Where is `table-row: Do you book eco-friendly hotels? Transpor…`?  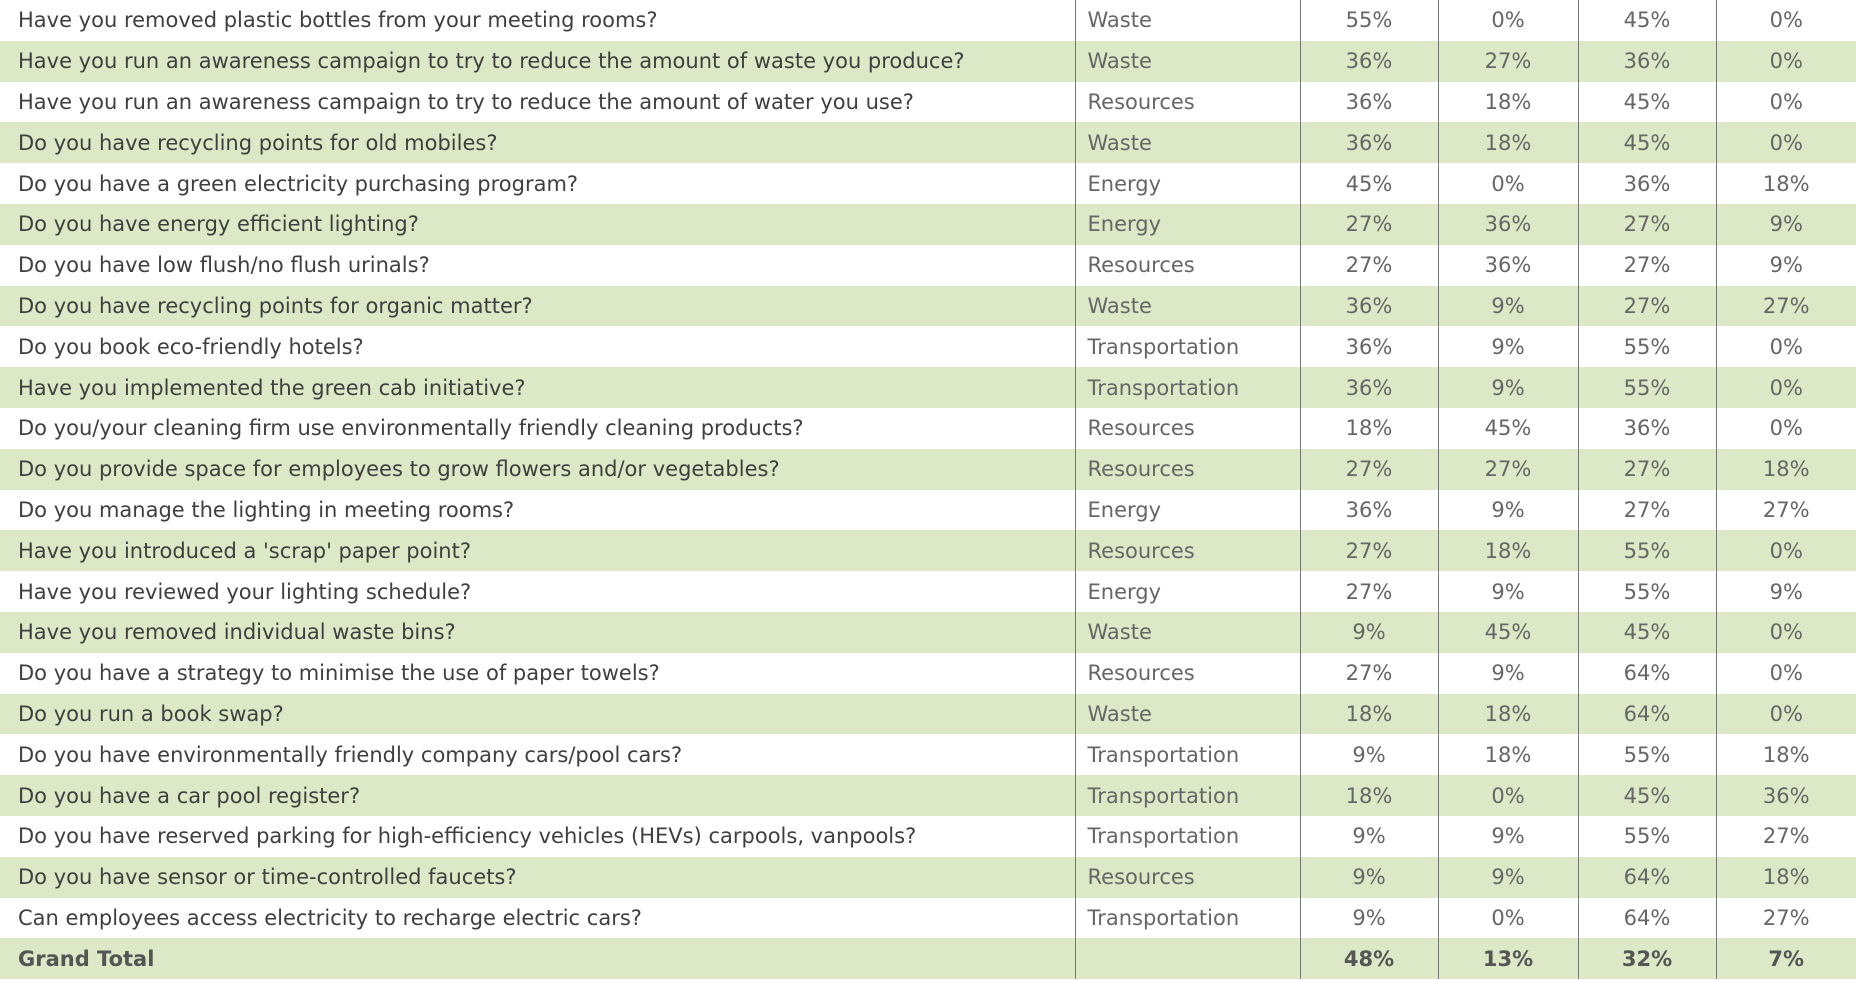 table-row: Do you book eco-friendly hotels? Transpor… is located at coordinates (928, 347).